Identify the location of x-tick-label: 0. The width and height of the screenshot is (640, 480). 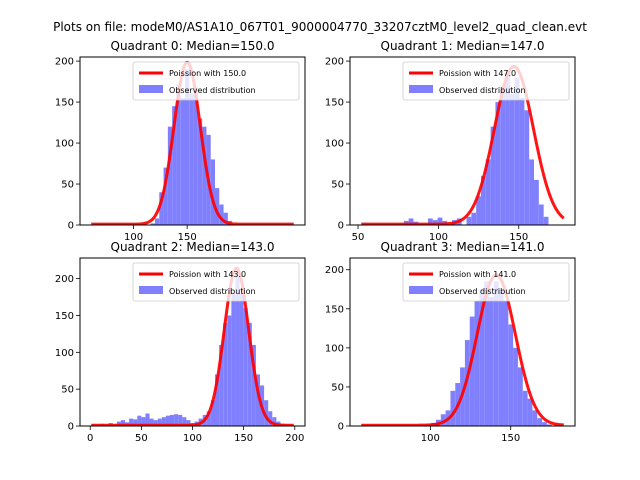
(90, 438).